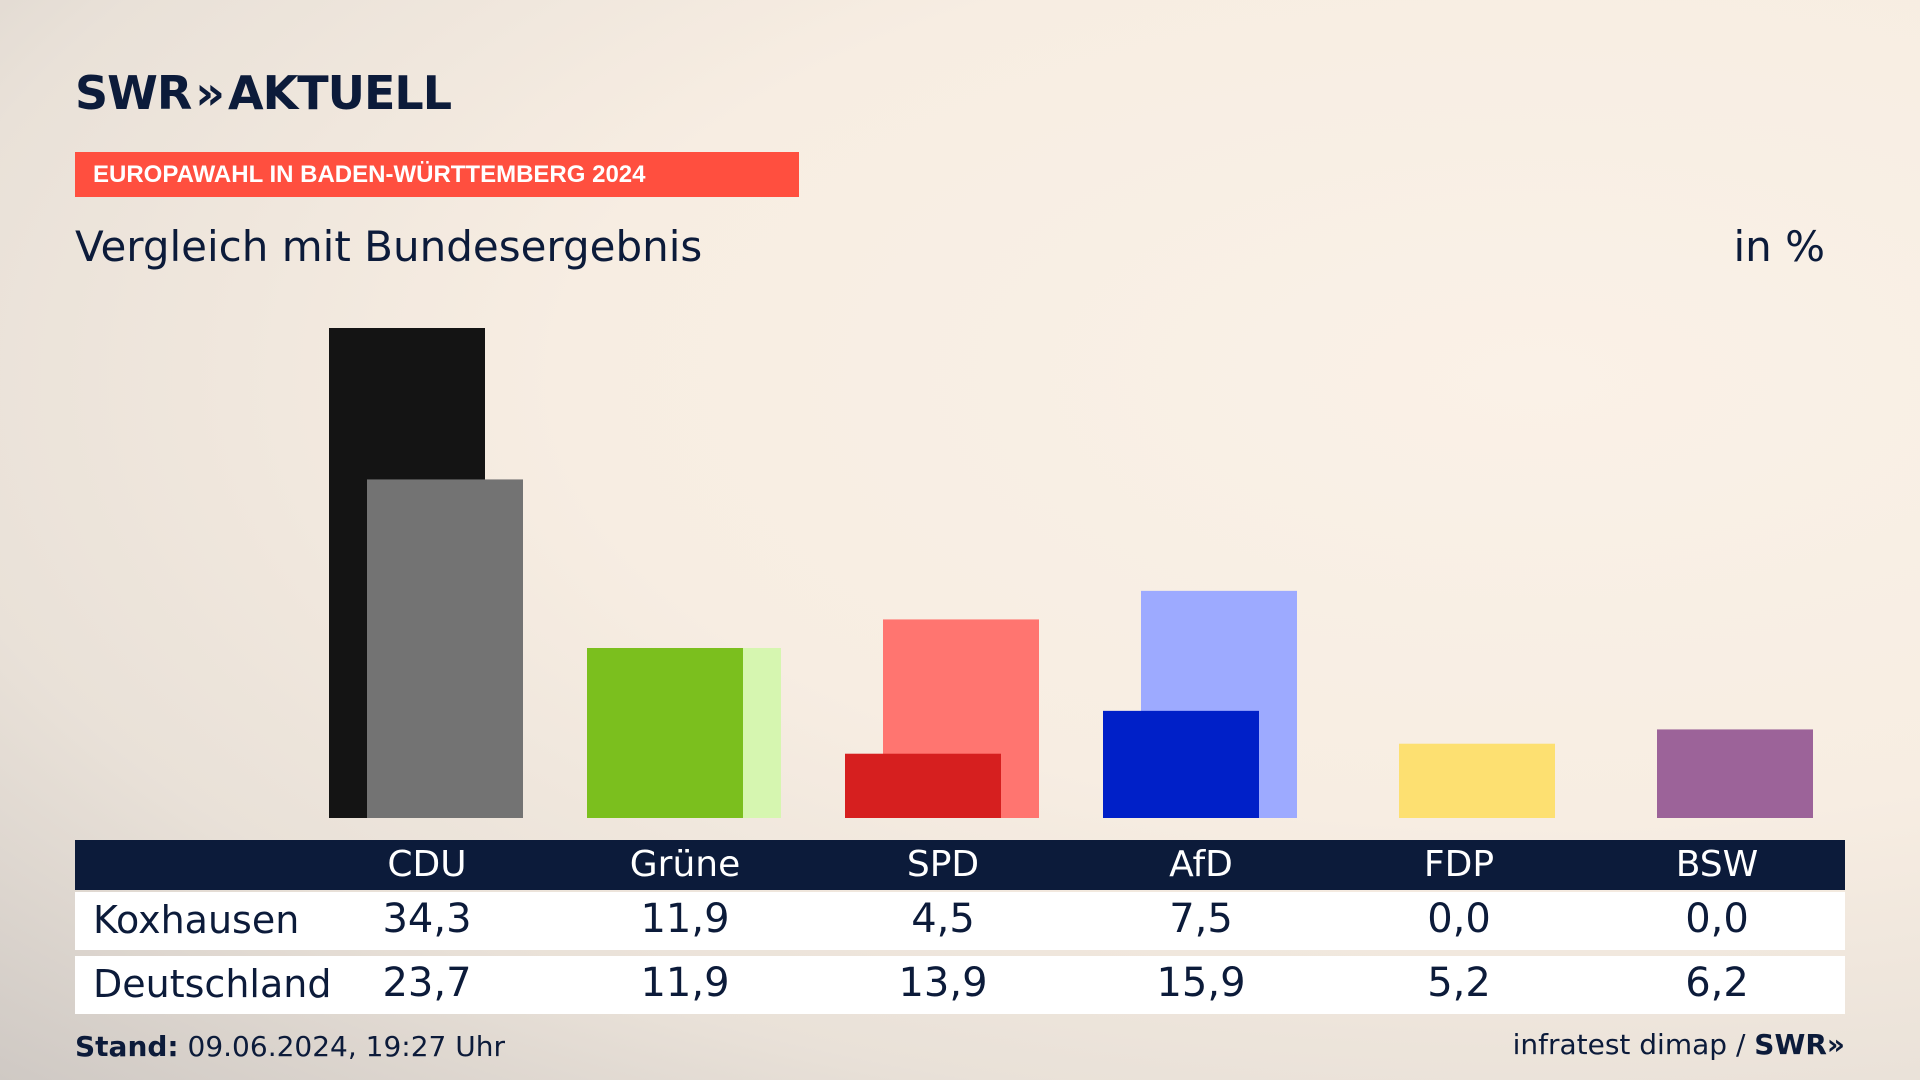 The width and height of the screenshot is (1920, 1080). Describe the element at coordinates (427, 864) in the screenshot. I see `party-header: CDU` at that location.